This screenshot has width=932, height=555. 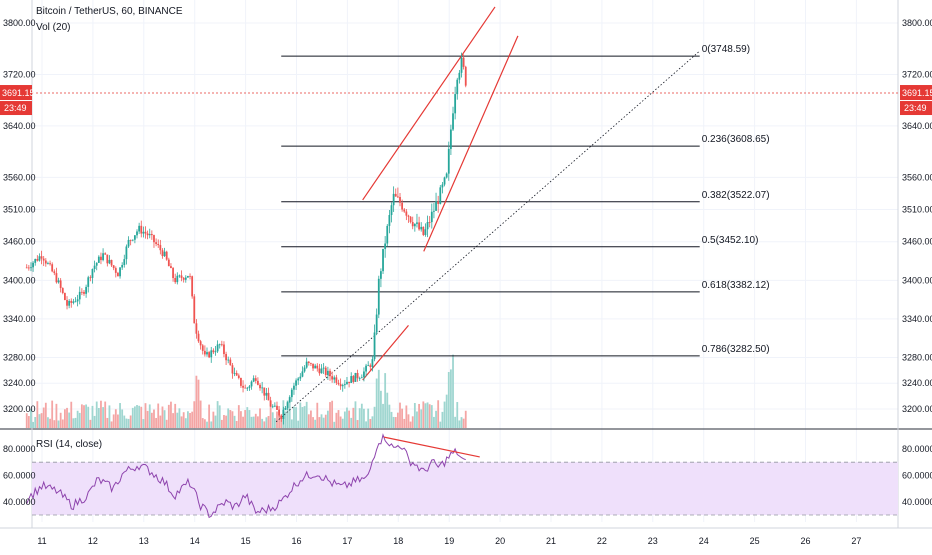 I want to click on fib-level-label: 0(3748.59), so click(x=726, y=49).